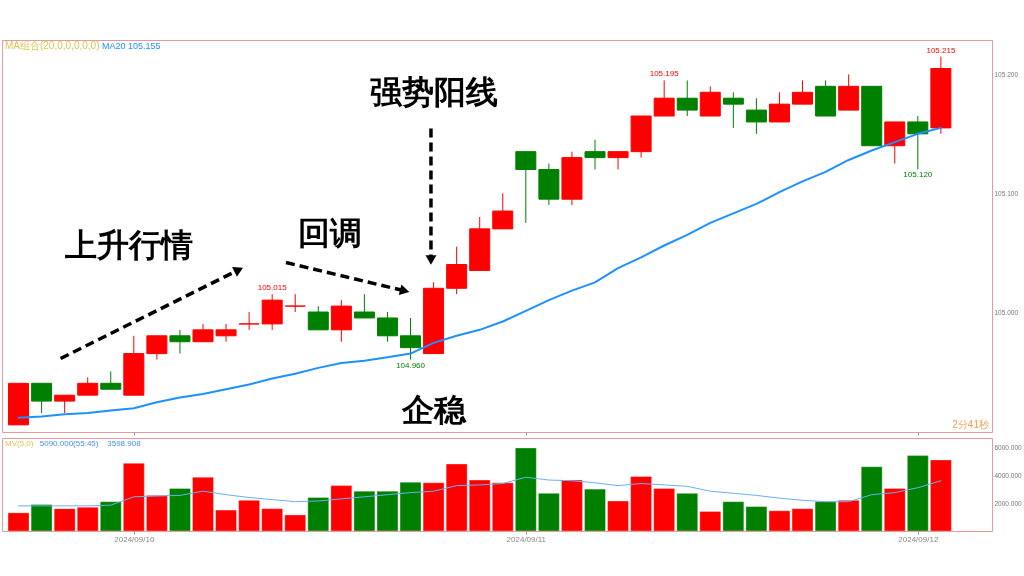 The height and width of the screenshot is (576, 1024). I want to click on annotation: 105.195, so click(664, 74).